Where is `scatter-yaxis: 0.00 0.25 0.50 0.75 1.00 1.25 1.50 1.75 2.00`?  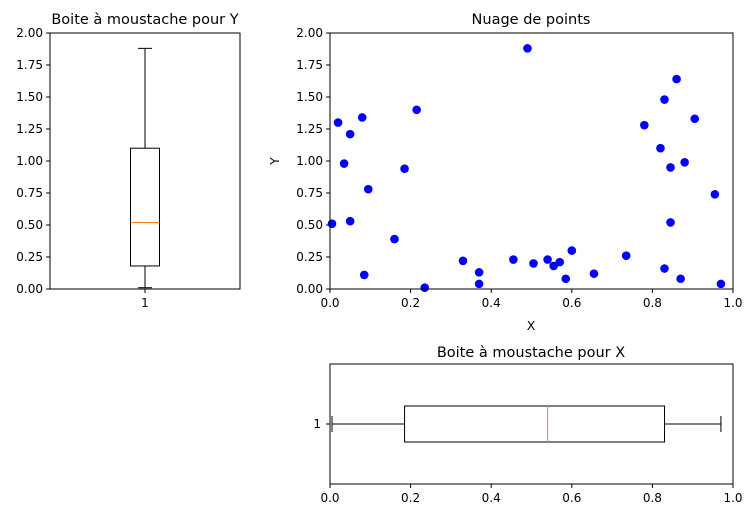 scatter-yaxis: 0.00 0.25 0.50 0.75 1.00 1.25 1.50 1.75 2.00 is located at coordinates (313, 161).